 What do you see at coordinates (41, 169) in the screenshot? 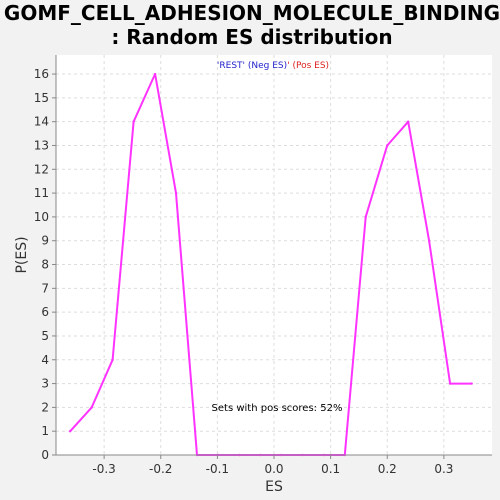
I see `y-tick-label: 12` at bounding box center [41, 169].